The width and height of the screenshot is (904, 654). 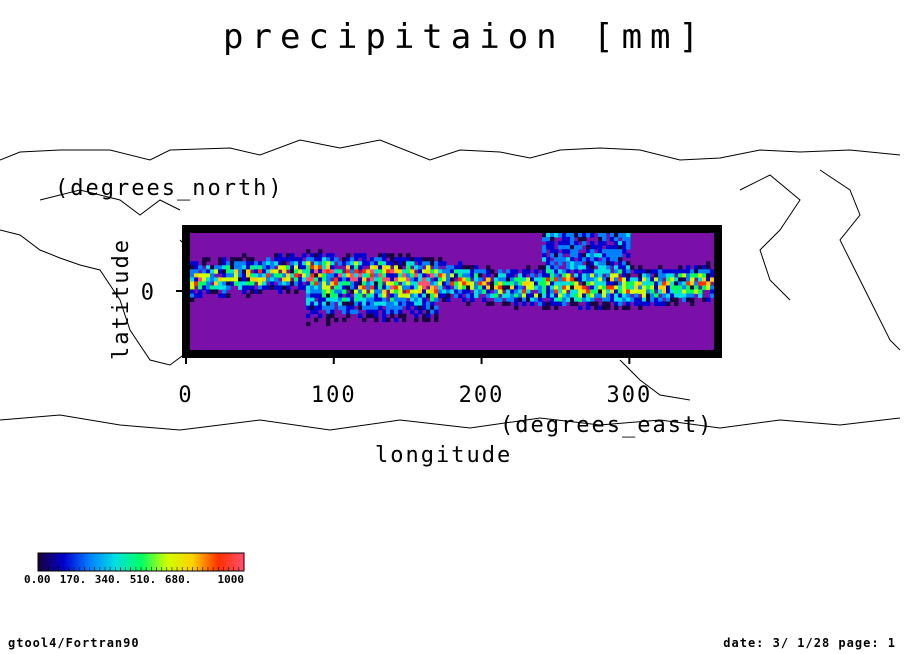 I want to click on colorbar-label: 0.00, so click(x=37, y=579).